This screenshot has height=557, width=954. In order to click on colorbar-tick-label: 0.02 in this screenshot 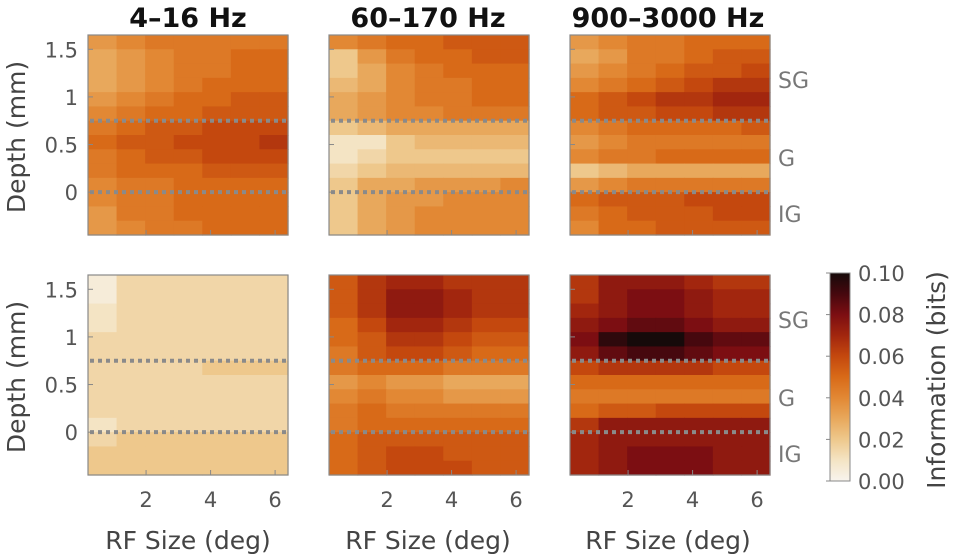, I will do `click(881, 440)`.